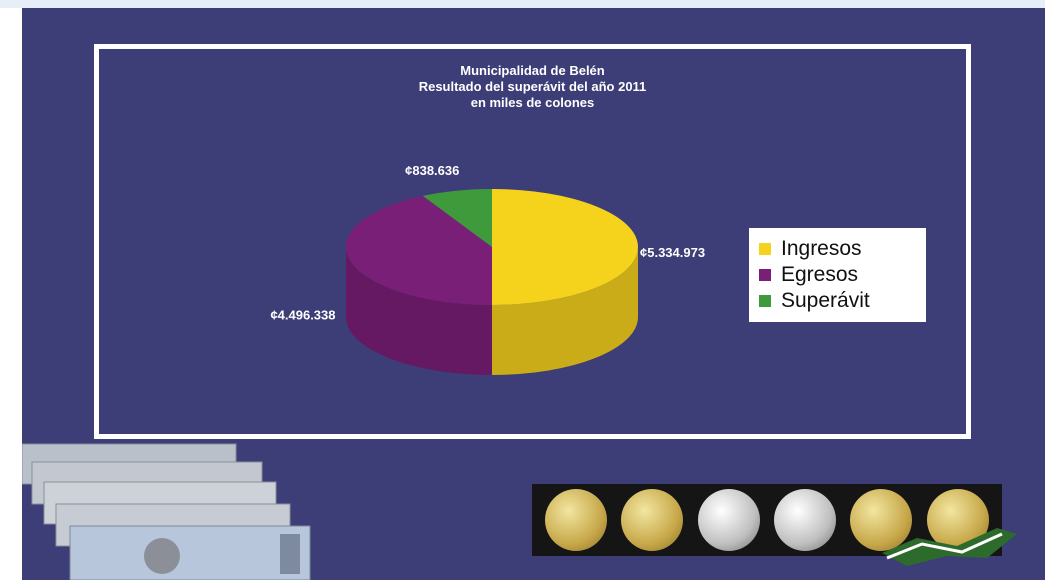 The image size is (1045, 580). I want to click on legend-label-superavit: Superávit, so click(825, 300).